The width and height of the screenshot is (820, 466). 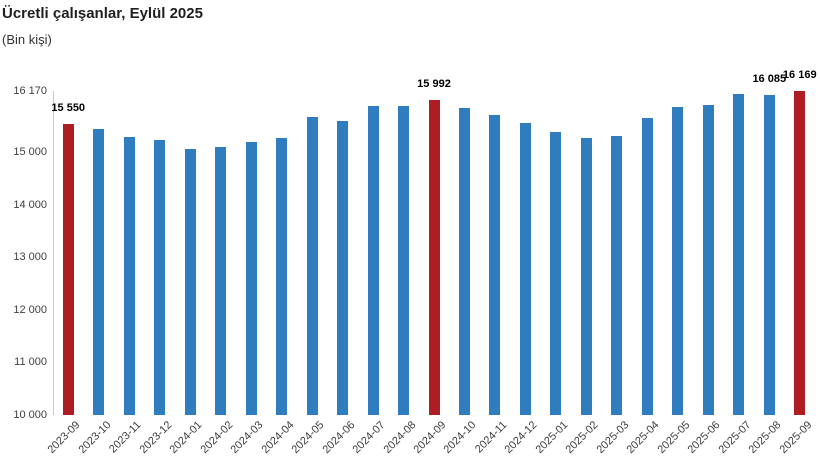 I want to click on y-axis-tick-label: 11 000, so click(x=30, y=362).